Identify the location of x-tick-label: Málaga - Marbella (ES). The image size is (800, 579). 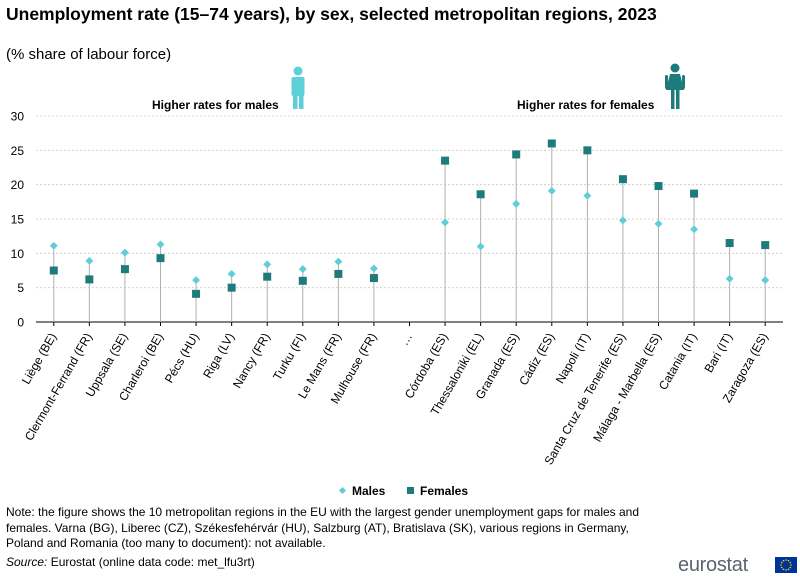
(627, 387).